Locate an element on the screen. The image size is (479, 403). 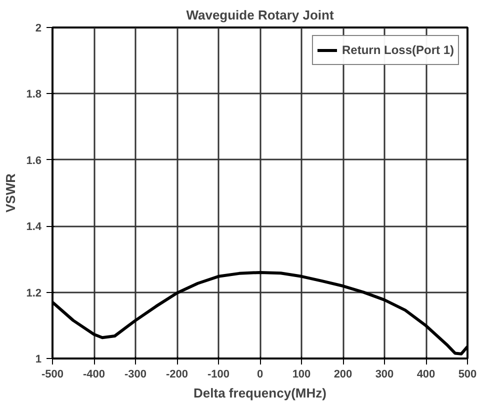
x-tick-label: 500 is located at coordinates (467, 374).